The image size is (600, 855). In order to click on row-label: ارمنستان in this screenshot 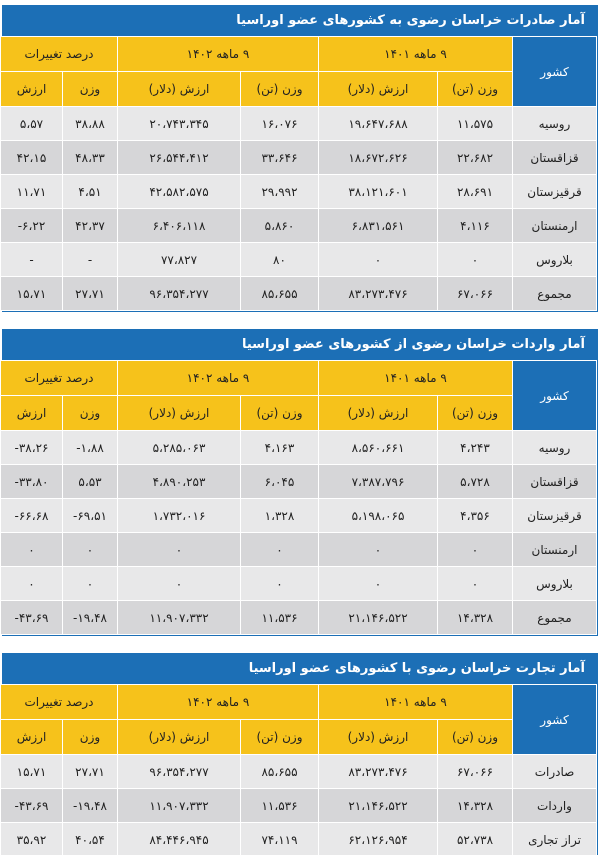, I will do `click(554, 549)`.